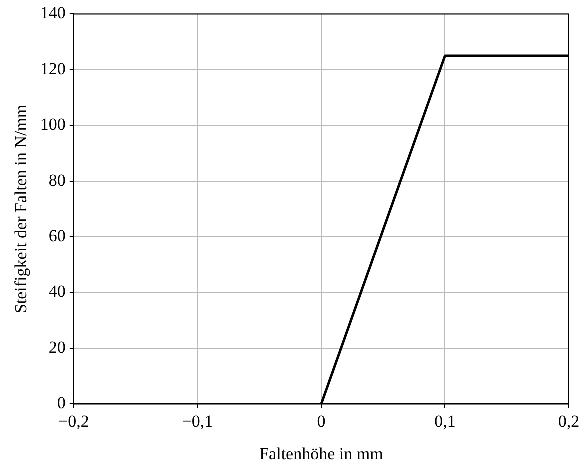 The image size is (587, 473). What do you see at coordinates (57, 347) in the screenshot?
I see `y-tick-label: 20` at bounding box center [57, 347].